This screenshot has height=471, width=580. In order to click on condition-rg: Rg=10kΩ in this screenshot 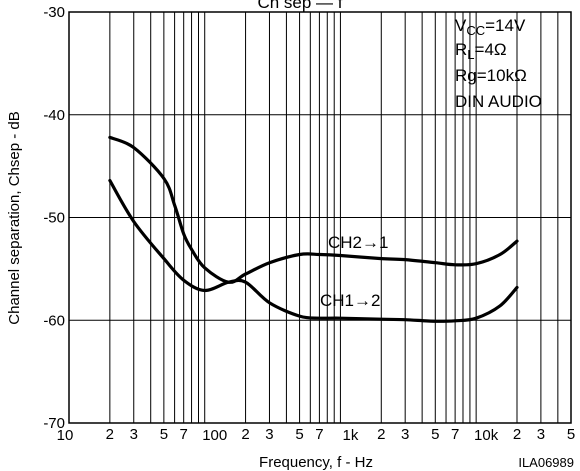, I will do `click(491, 75)`.